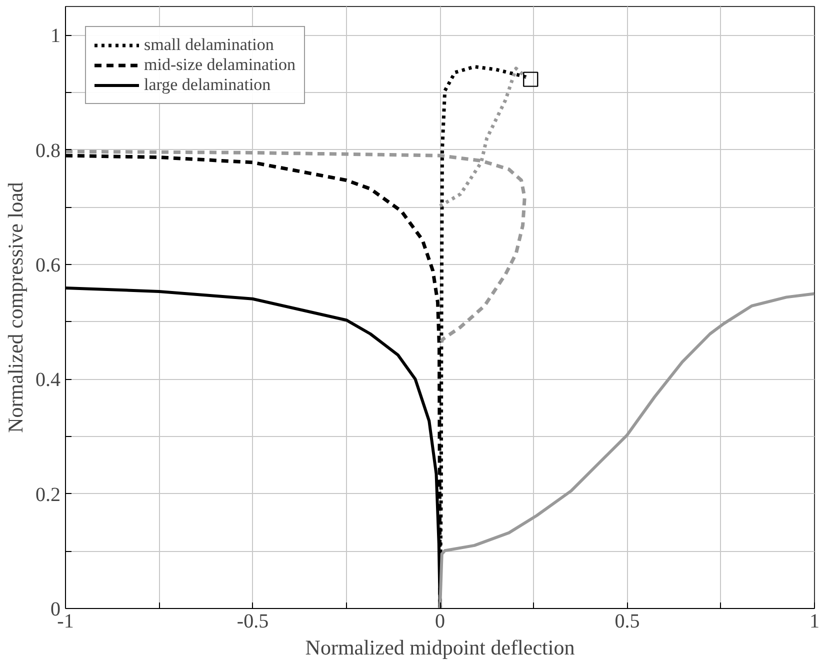  Describe the element at coordinates (440, 648) in the screenshot. I see `x-axis-title: Normalized midpoint deflection` at that location.